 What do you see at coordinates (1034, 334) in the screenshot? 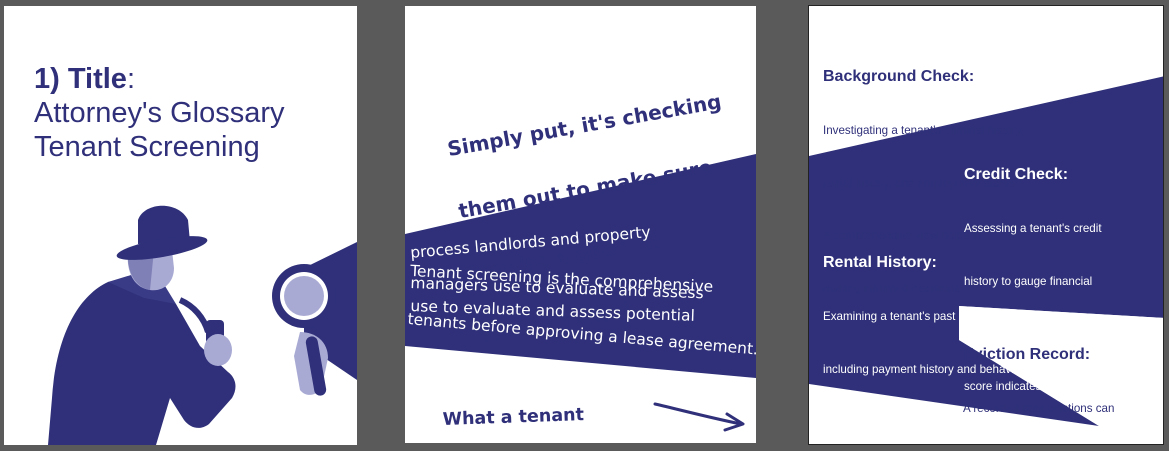
I see `section-line: responsibility. A good credit` at bounding box center [1034, 334].